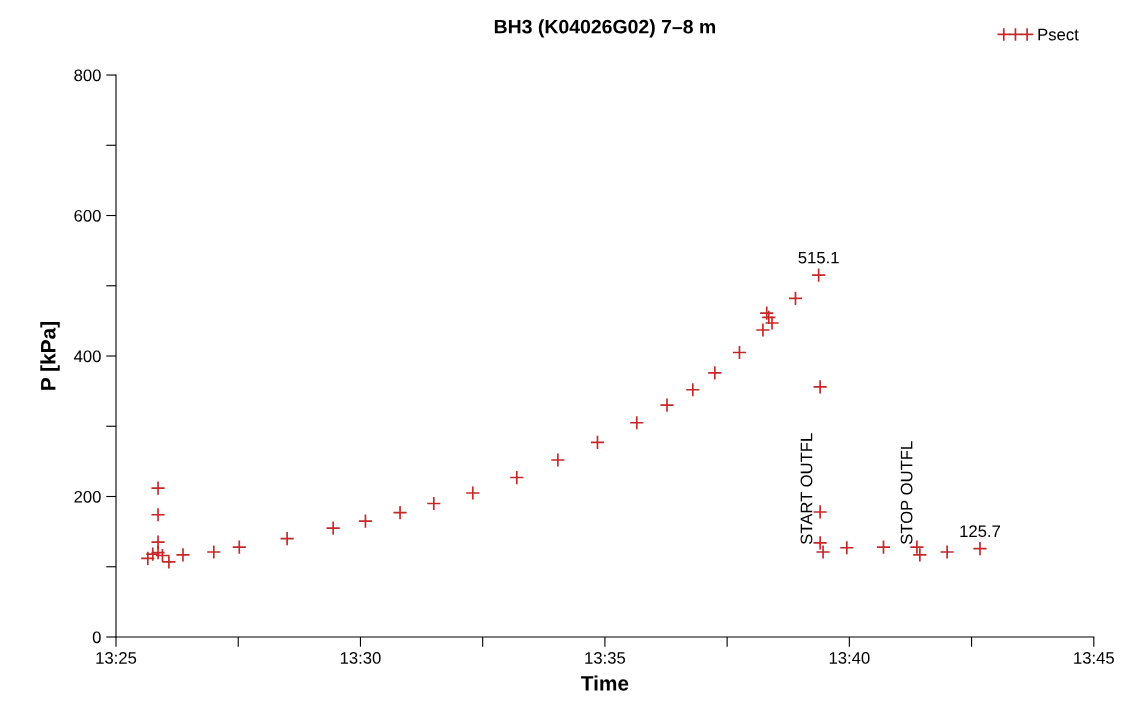  What do you see at coordinates (87, 215) in the screenshot?
I see `y-tick-label: 600` at bounding box center [87, 215].